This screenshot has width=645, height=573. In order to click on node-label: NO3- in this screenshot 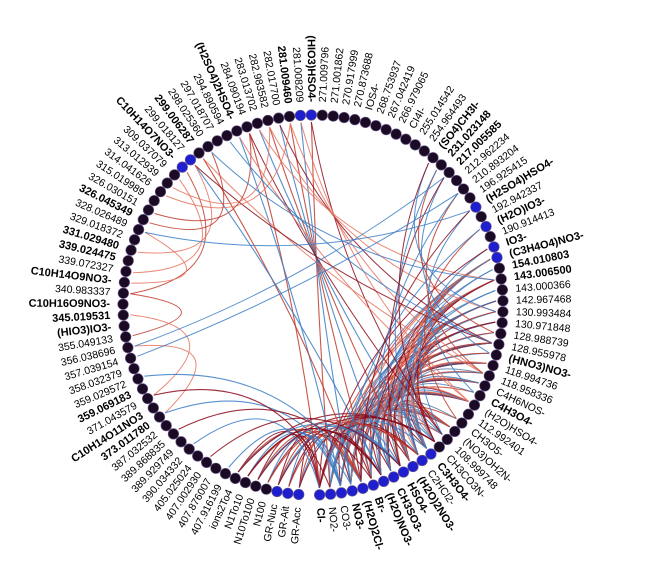, I will do `click(357, 516)`.